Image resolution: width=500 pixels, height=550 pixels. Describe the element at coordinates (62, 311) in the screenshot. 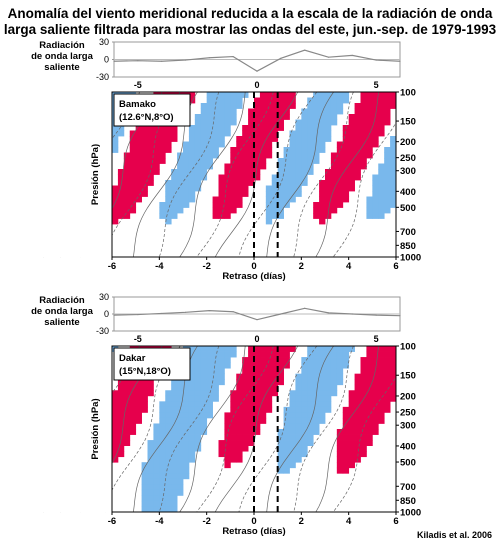

I see `olr-dakar-ylabel-line: de onda larga` at that location.